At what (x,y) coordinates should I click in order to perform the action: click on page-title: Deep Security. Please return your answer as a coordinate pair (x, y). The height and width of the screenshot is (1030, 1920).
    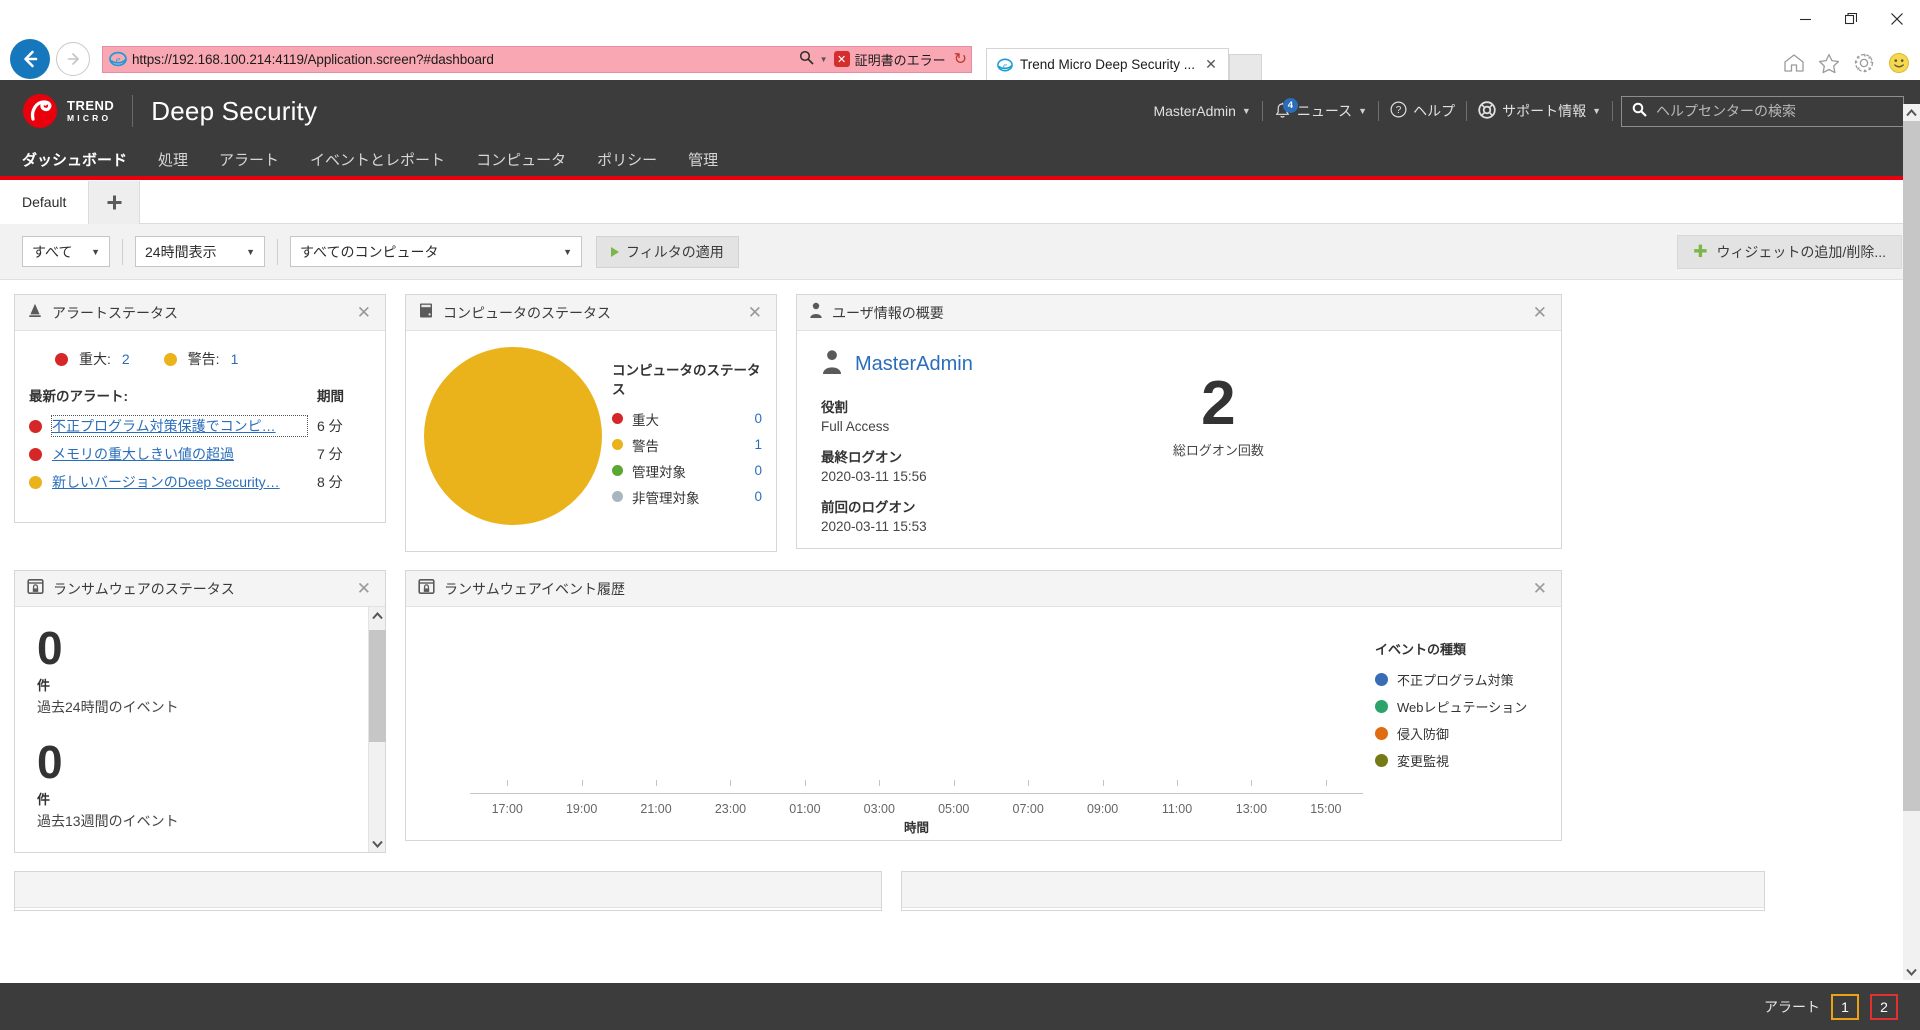
    Looking at the image, I should click on (234, 110).